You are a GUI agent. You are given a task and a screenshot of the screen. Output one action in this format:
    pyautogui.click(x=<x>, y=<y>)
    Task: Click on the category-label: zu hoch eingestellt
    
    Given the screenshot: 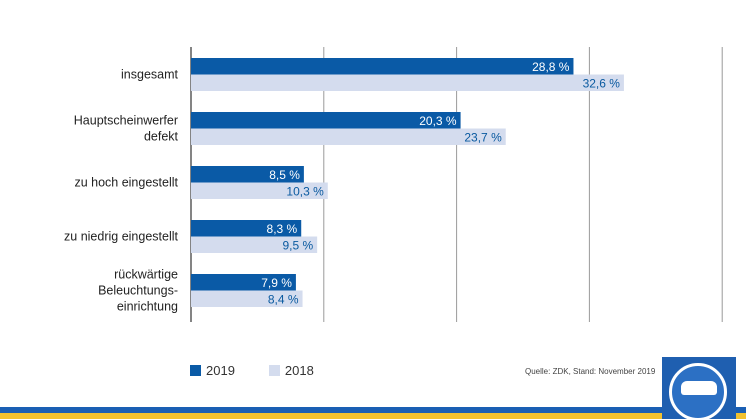 What is the action you would take?
    pyautogui.click(x=126, y=183)
    